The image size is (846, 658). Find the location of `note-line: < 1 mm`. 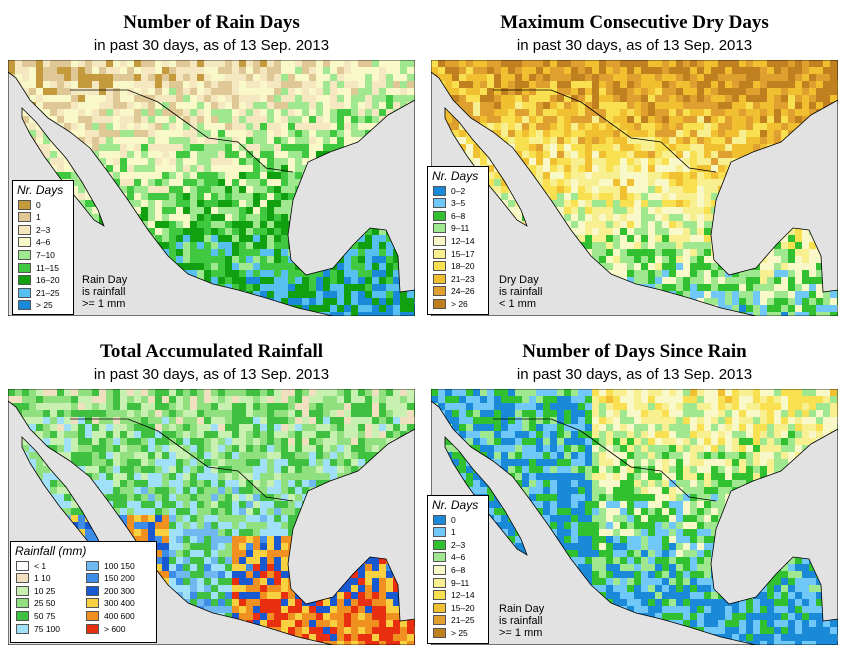

note-line: < 1 mm is located at coordinates (517, 304).